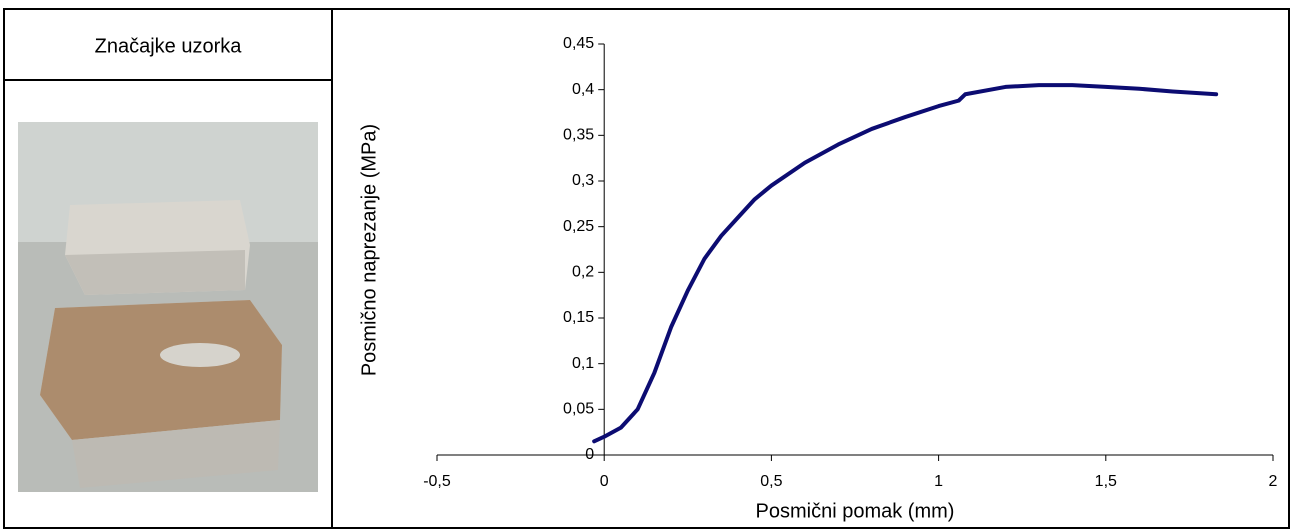 This screenshot has height=529, width=1293. What do you see at coordinates (589, 454) in the screenshot?
I see `y-tick-label: 0` at bounding box center [589, 454].